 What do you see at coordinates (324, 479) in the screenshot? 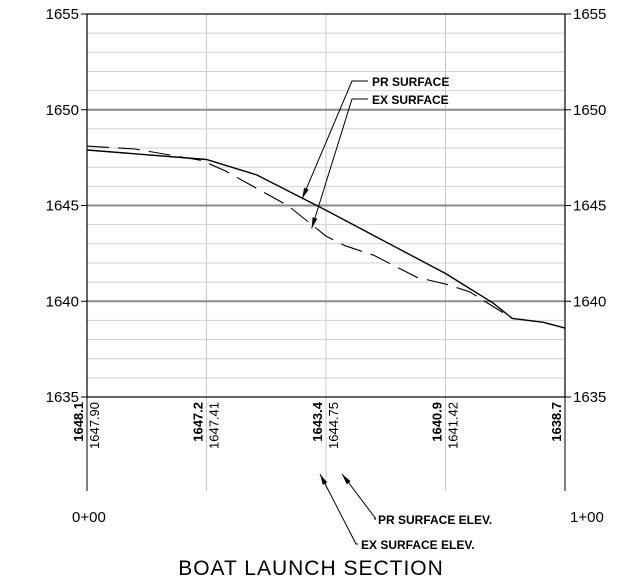
I see `ex-surface-elev-arrow` at bounding box center [324, 479].